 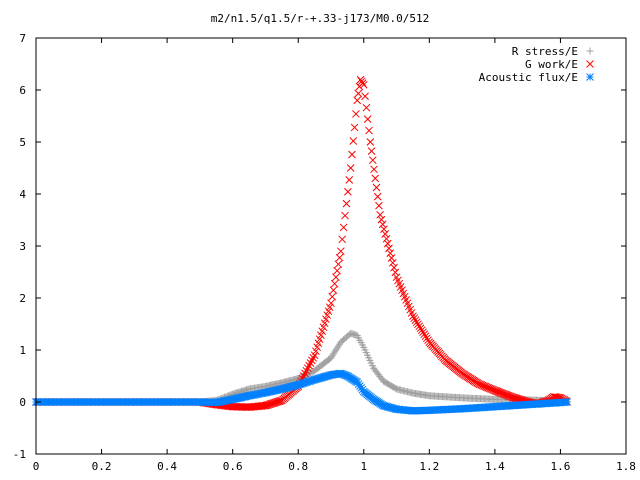 I want to click on x-tick-label: 1.2, so click(x=429, y=466).